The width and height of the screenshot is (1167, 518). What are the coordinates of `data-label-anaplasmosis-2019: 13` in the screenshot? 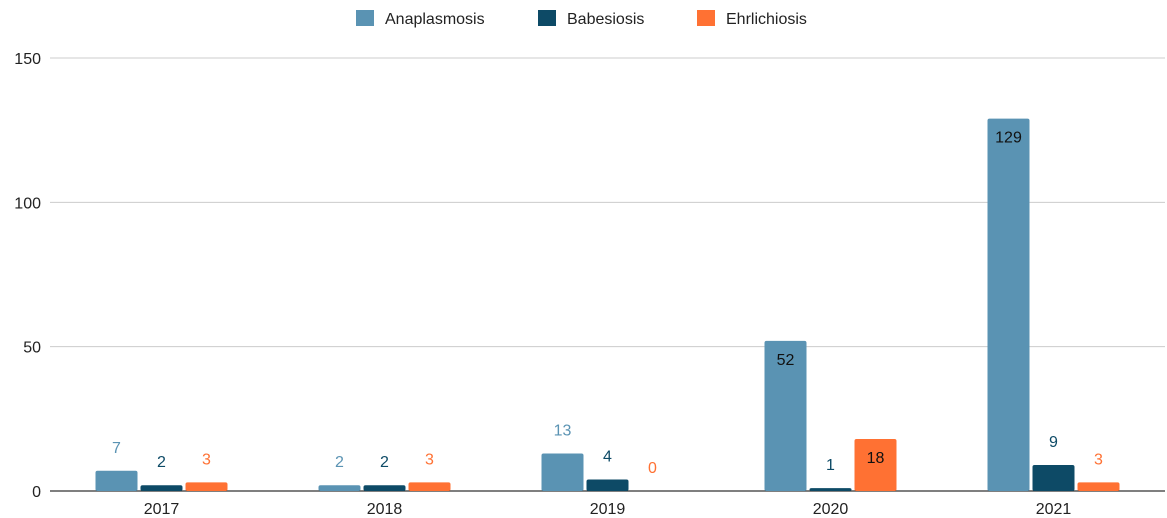 It's located at (563, 430).